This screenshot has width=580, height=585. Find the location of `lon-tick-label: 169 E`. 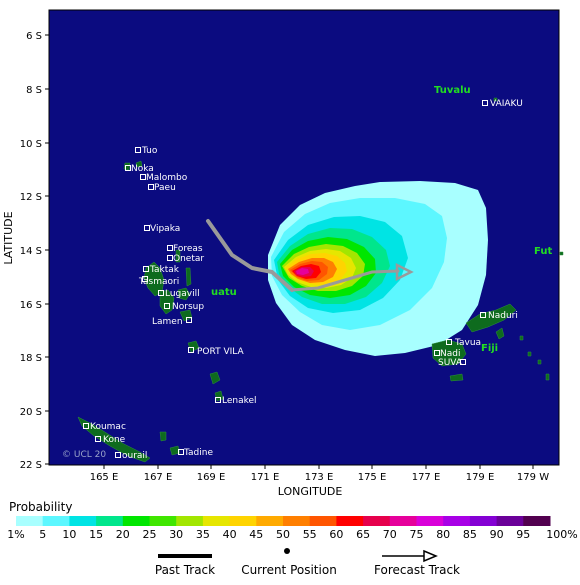

lon-tick-label: 169 E is located at coordinates (211, 477).